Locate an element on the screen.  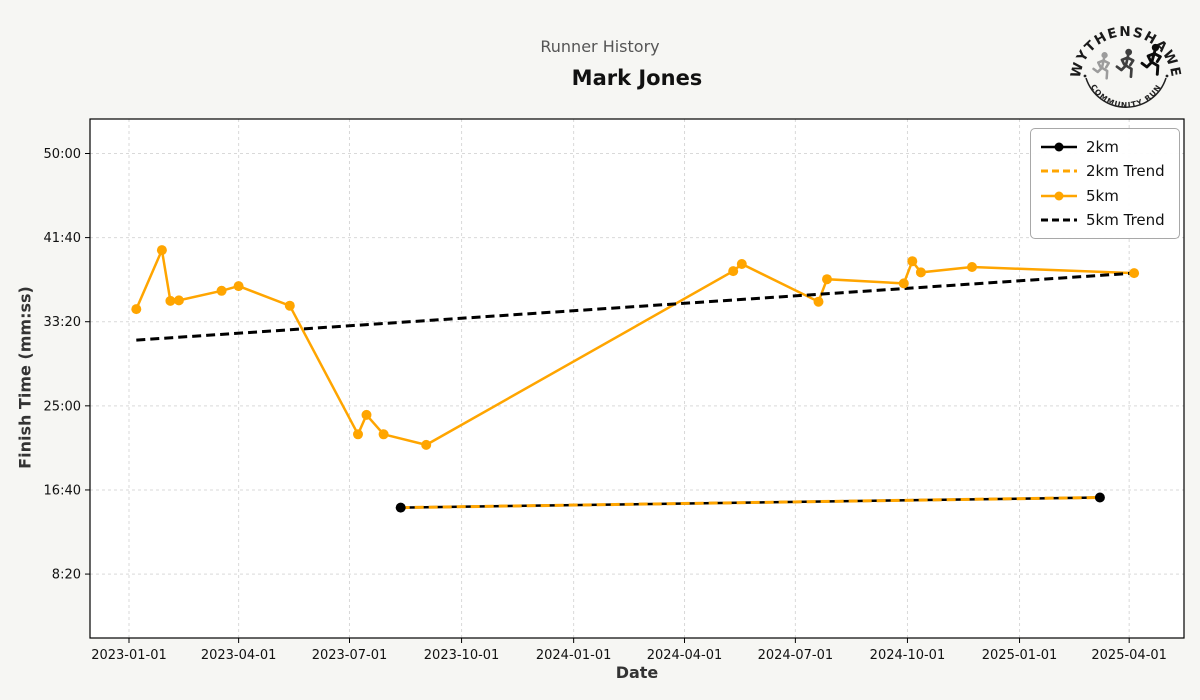
legend-2km-line-sample-icon is located at coordinates (1059, 147).